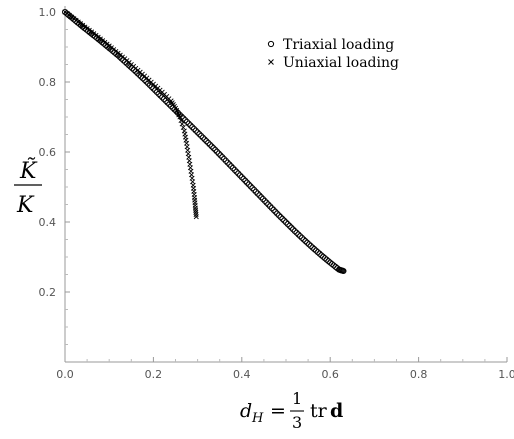 The width and height of the screenshot is (514, 439). What do you see at coordinates (154, 374) in the screenshot?
I see `x-tick-label: 0.2` at bounding box center [154, 374].